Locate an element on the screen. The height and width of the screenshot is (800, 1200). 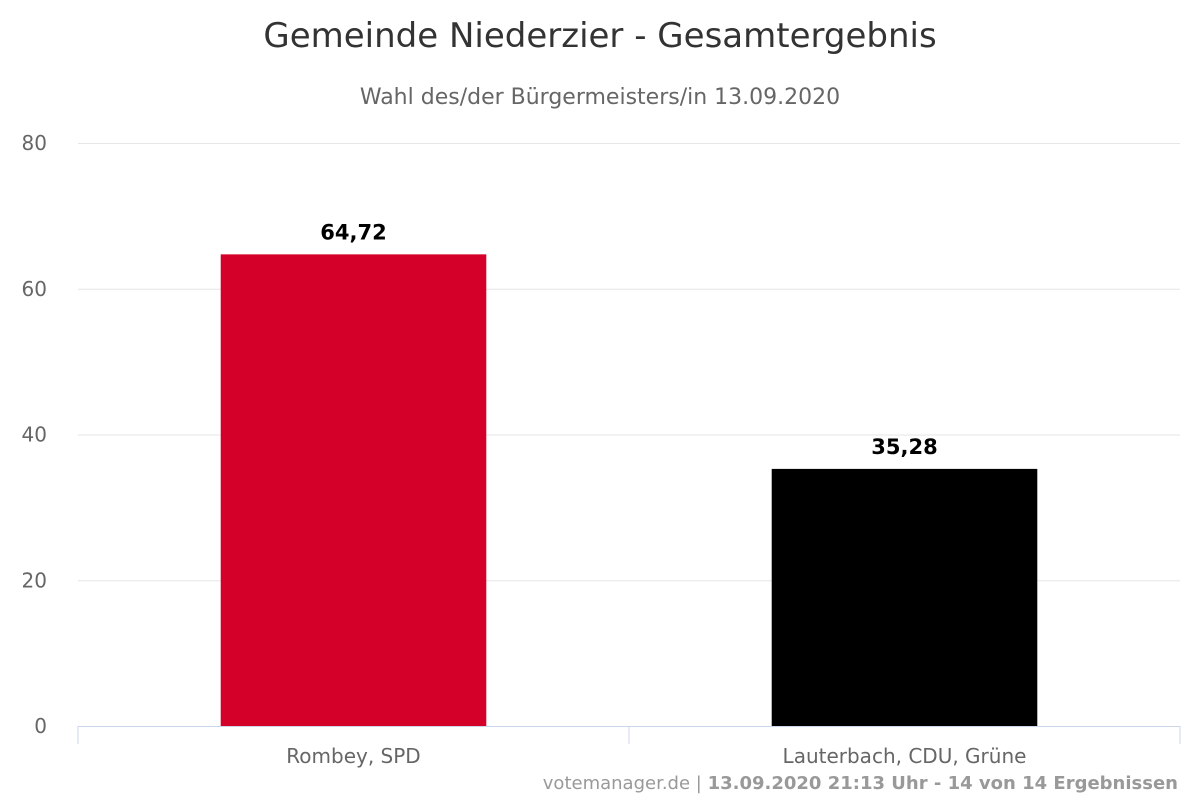
data-label: 35,28 is located at coordinates (904, 447).